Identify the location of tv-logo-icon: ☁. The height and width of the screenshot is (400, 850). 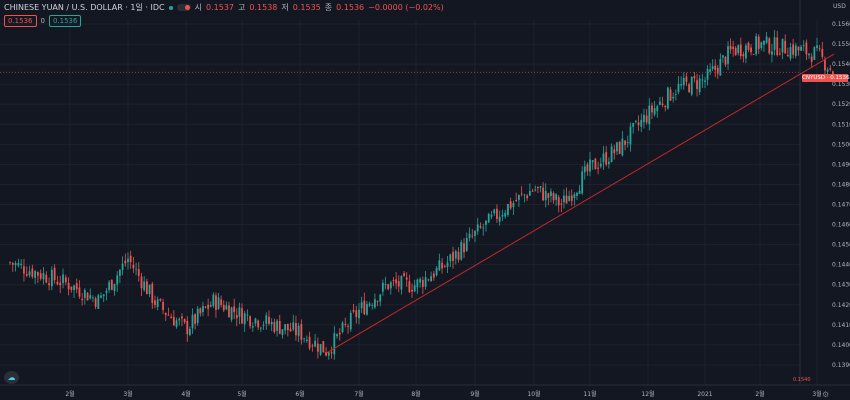
(11, 377).